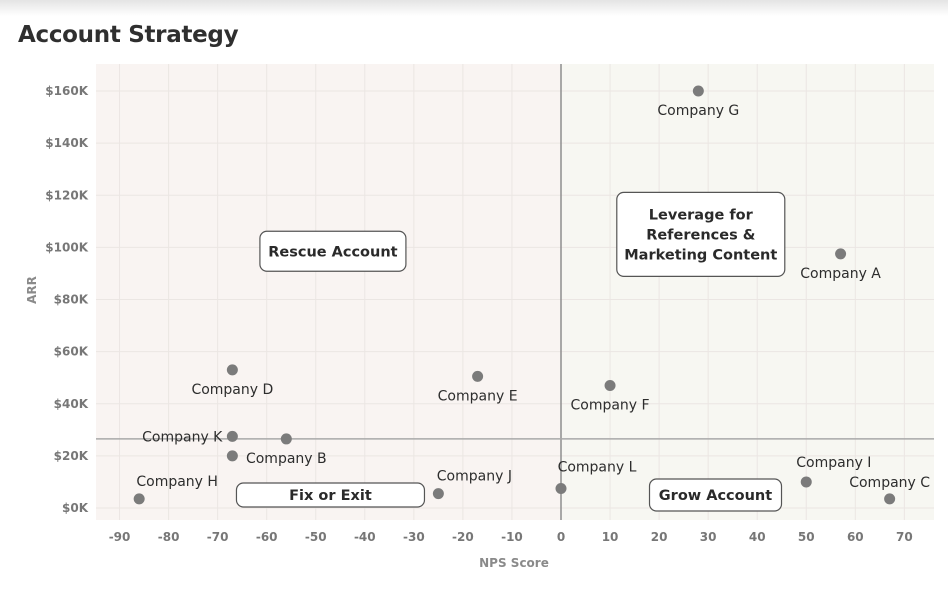  I want to click on quadrant-label: Rescue Account, so click(332, 252).